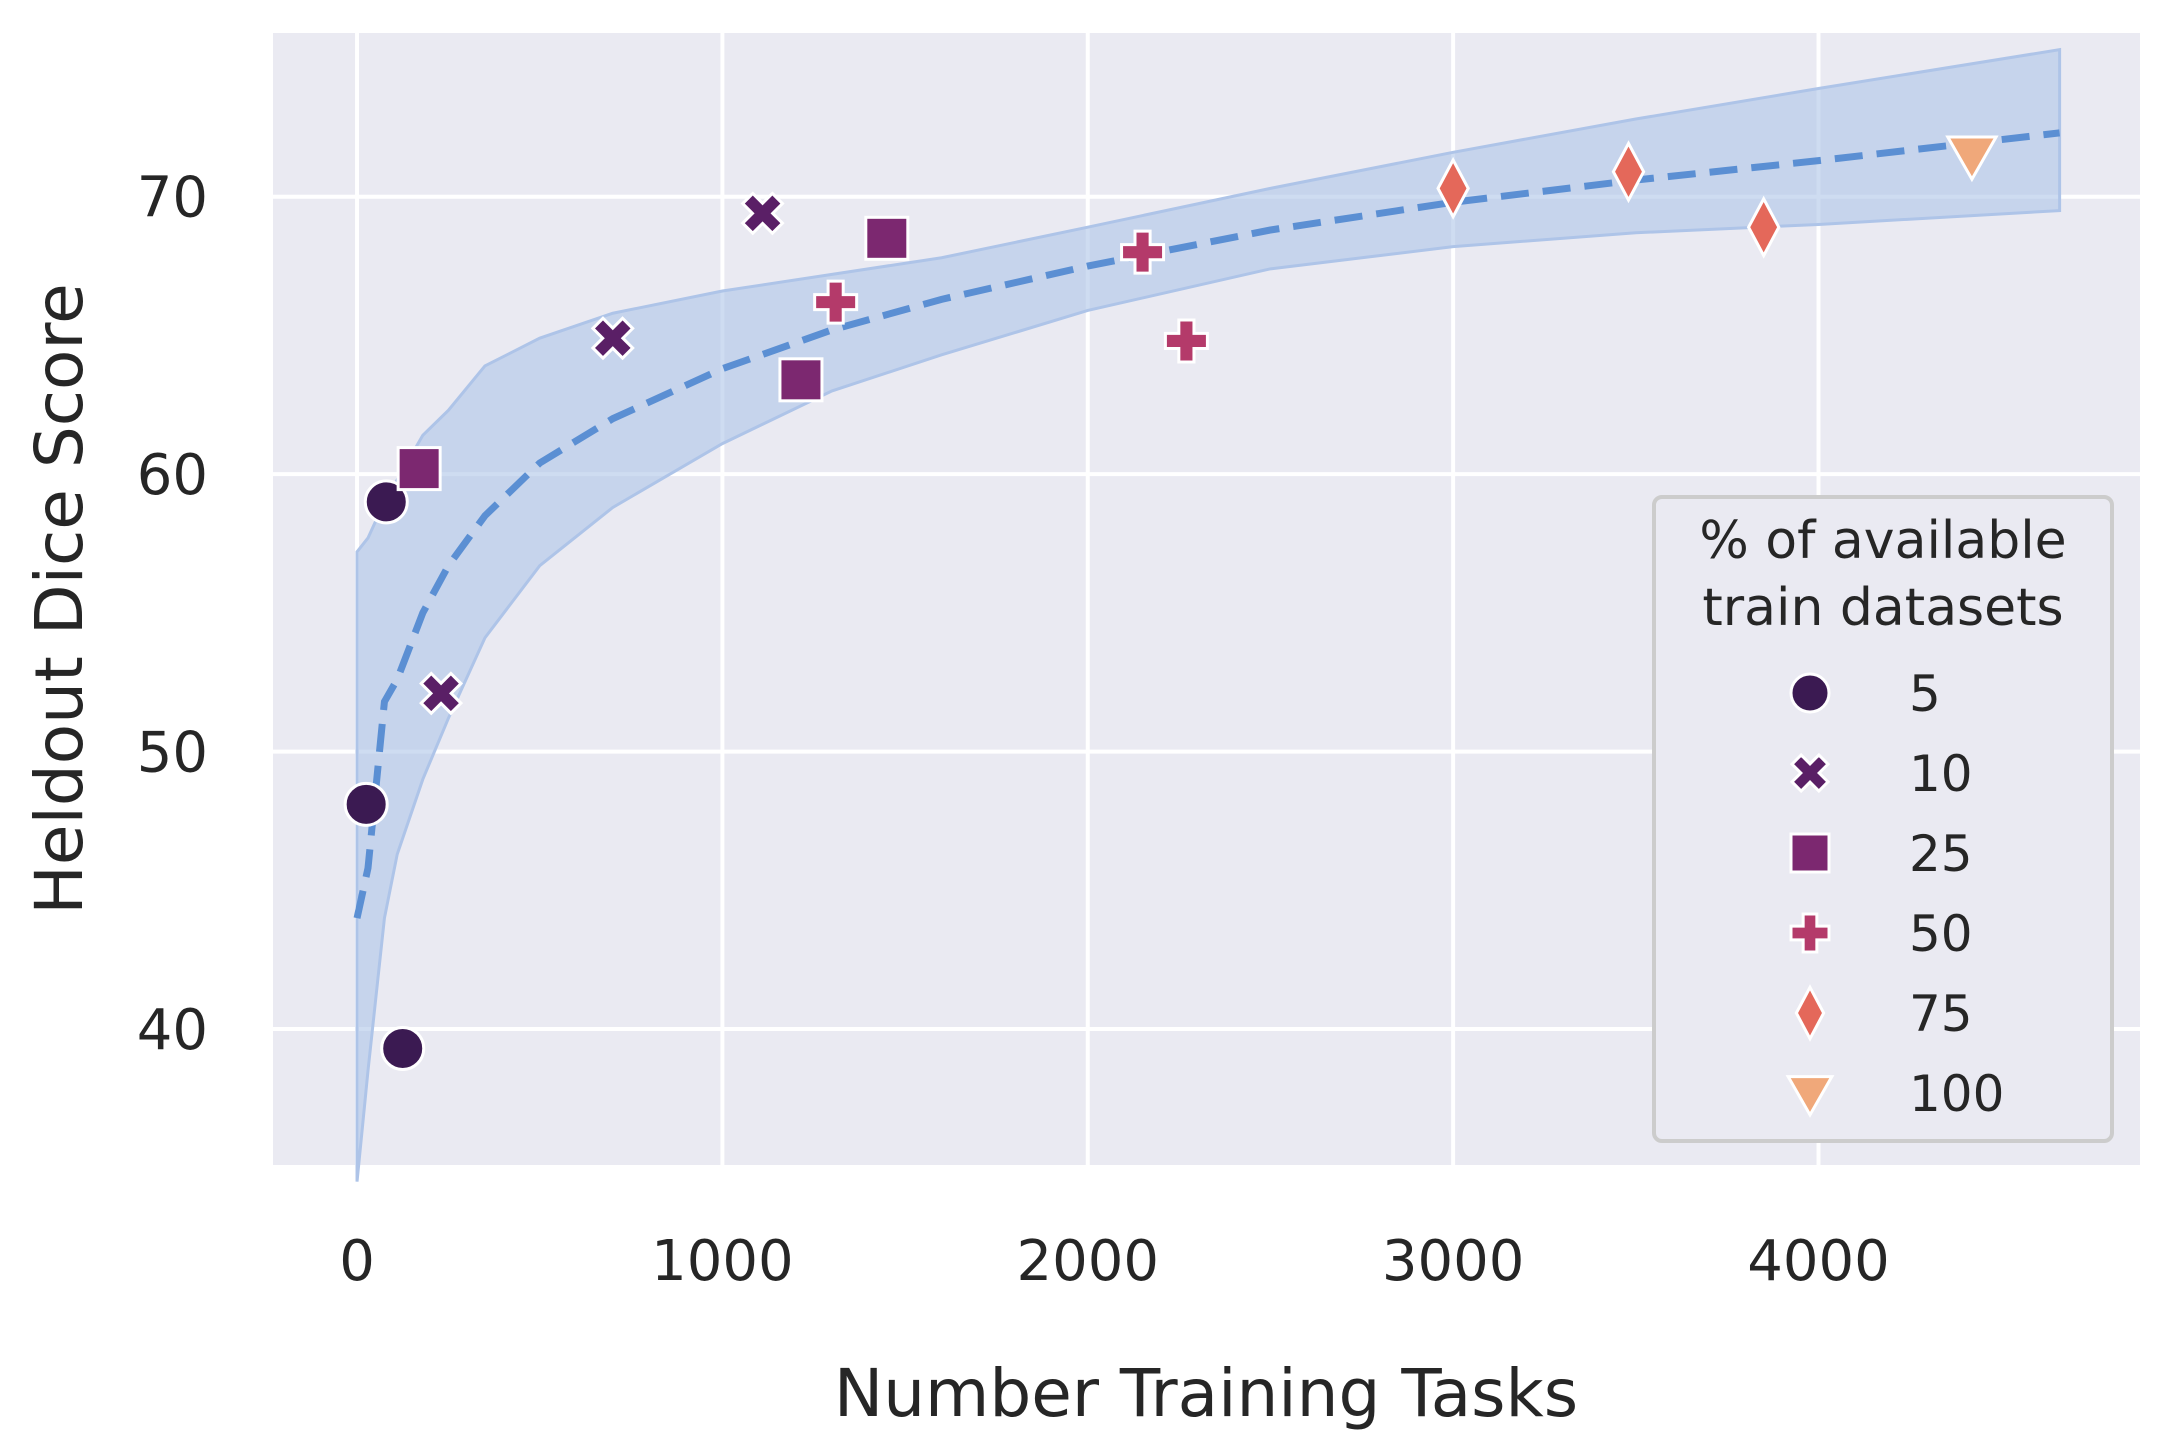 The image size is (2158, 1455). I want to click on x-tick-label: 2000, so click(1087, 1261).